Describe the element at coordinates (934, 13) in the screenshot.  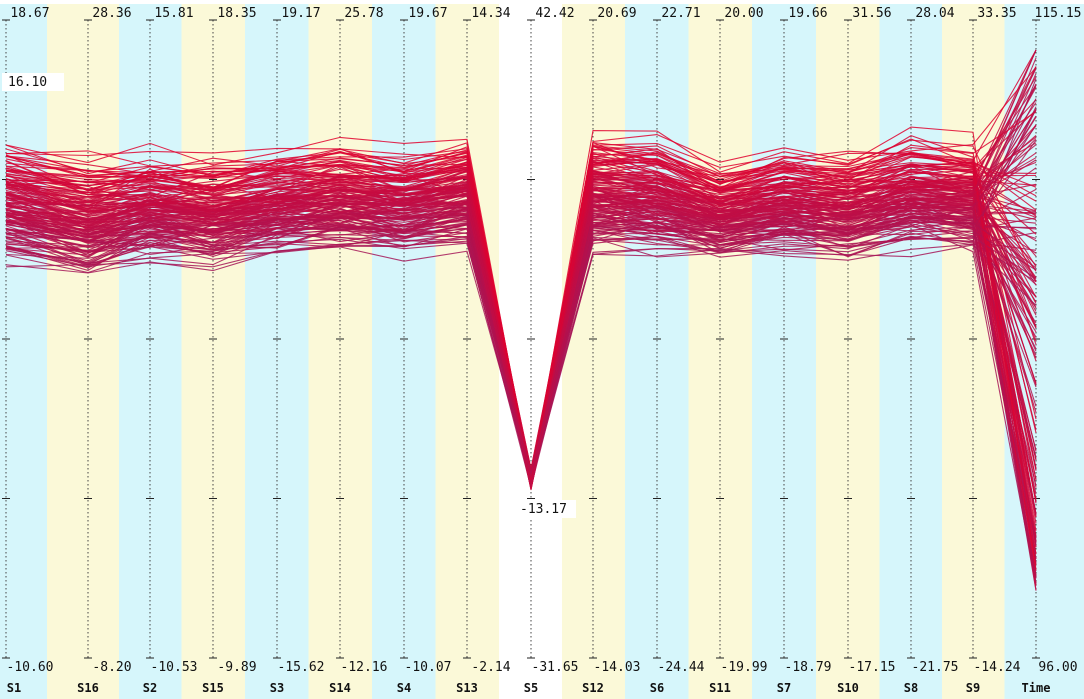
I see `axis-max-label-s8: 28.04` at that location.